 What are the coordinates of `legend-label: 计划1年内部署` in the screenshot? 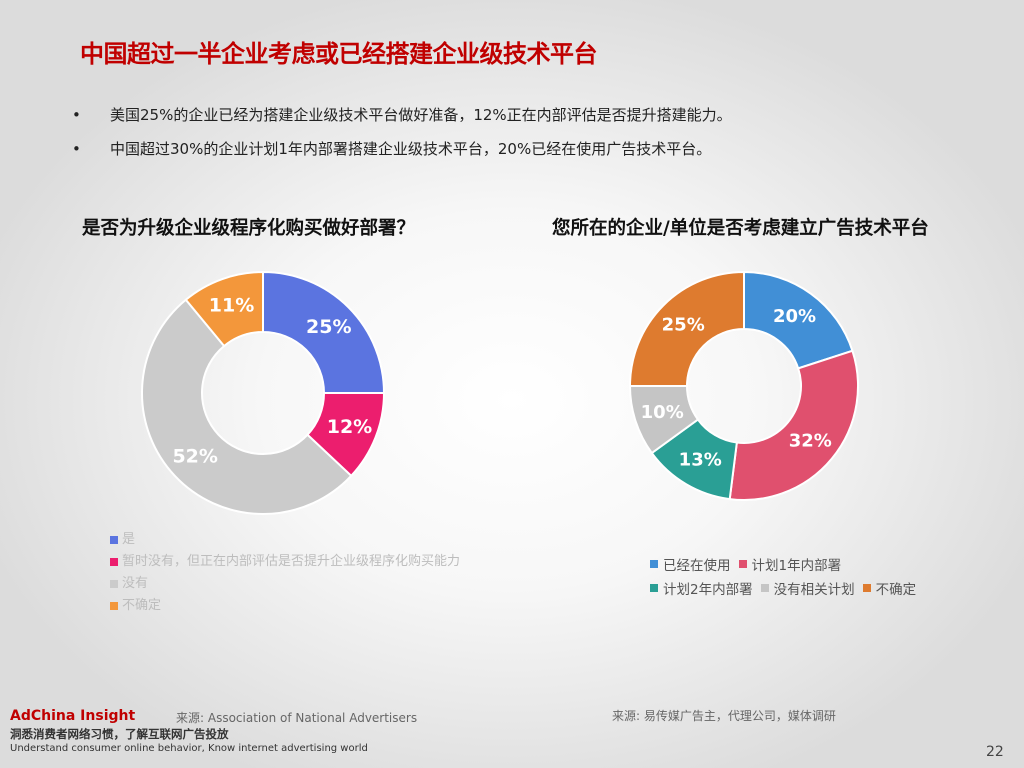 It's located at (796, 566).